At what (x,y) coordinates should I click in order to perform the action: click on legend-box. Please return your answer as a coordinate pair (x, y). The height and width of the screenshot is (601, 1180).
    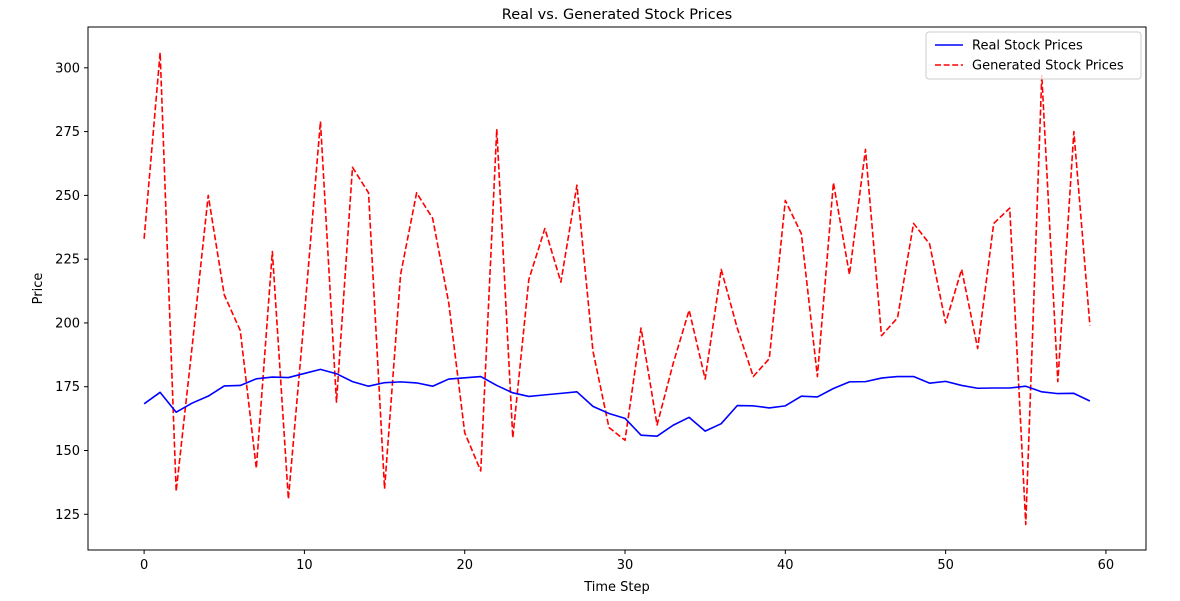
    Looking at the image, I should click on (1033, 55).